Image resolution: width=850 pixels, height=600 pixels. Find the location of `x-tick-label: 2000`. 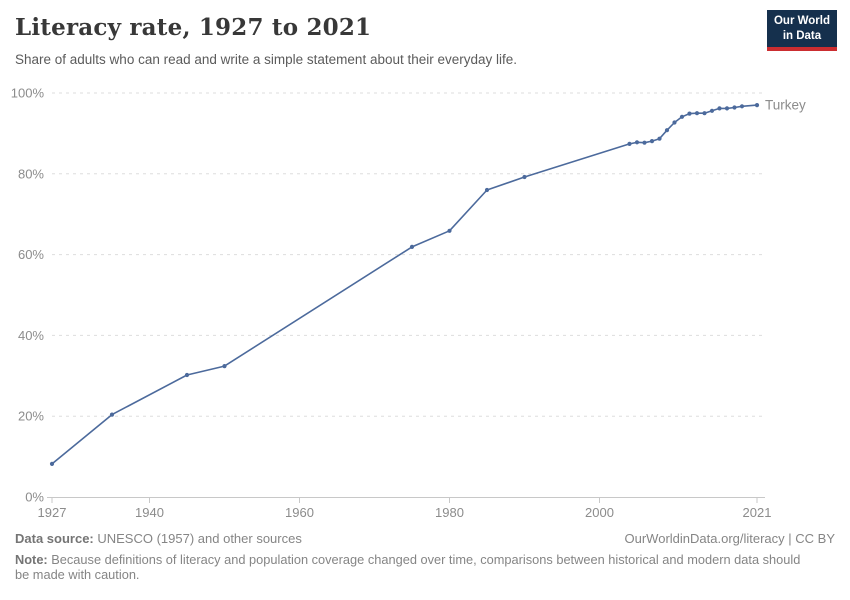

x-tick-label: 2000 is located at coordinates (599, 512).